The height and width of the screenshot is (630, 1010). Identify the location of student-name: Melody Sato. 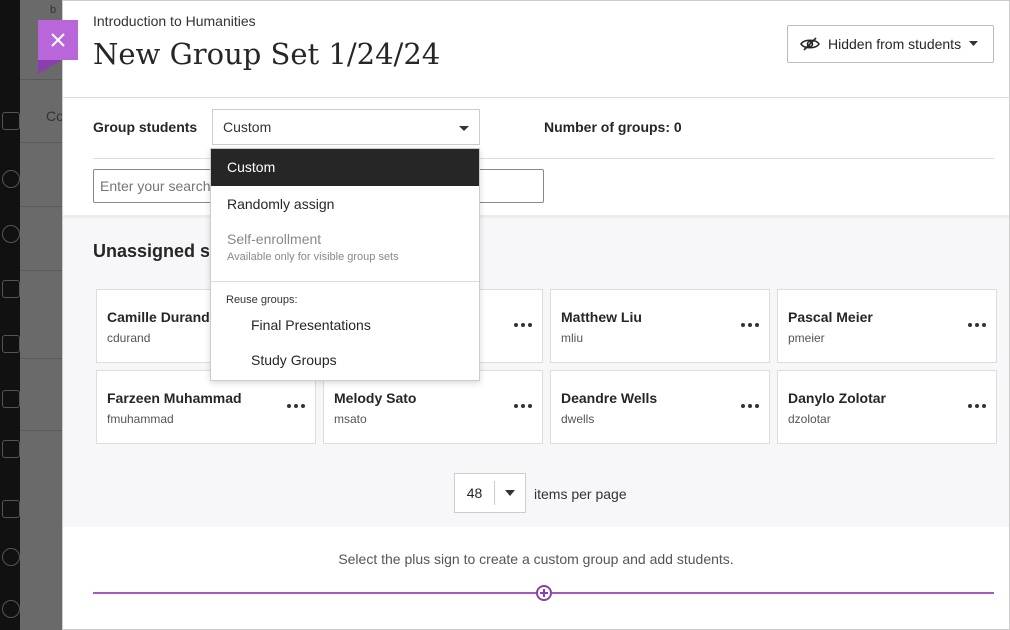
(375, 398).